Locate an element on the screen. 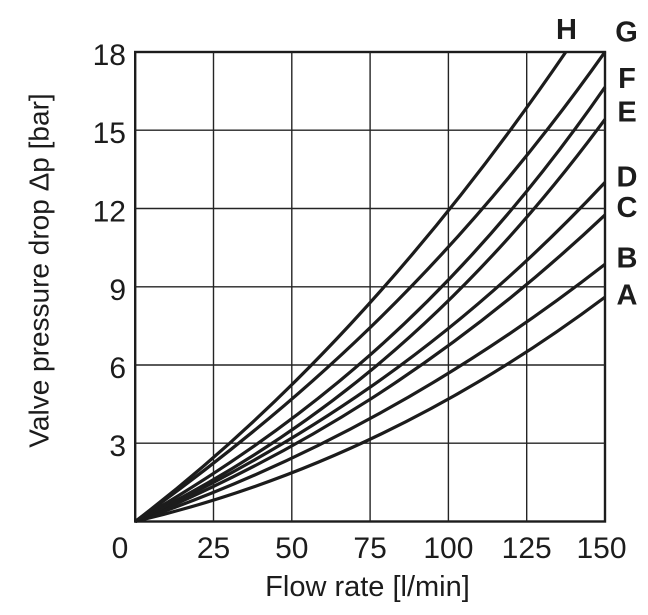  svg-text: 9 is located at coordinates (117, 290).